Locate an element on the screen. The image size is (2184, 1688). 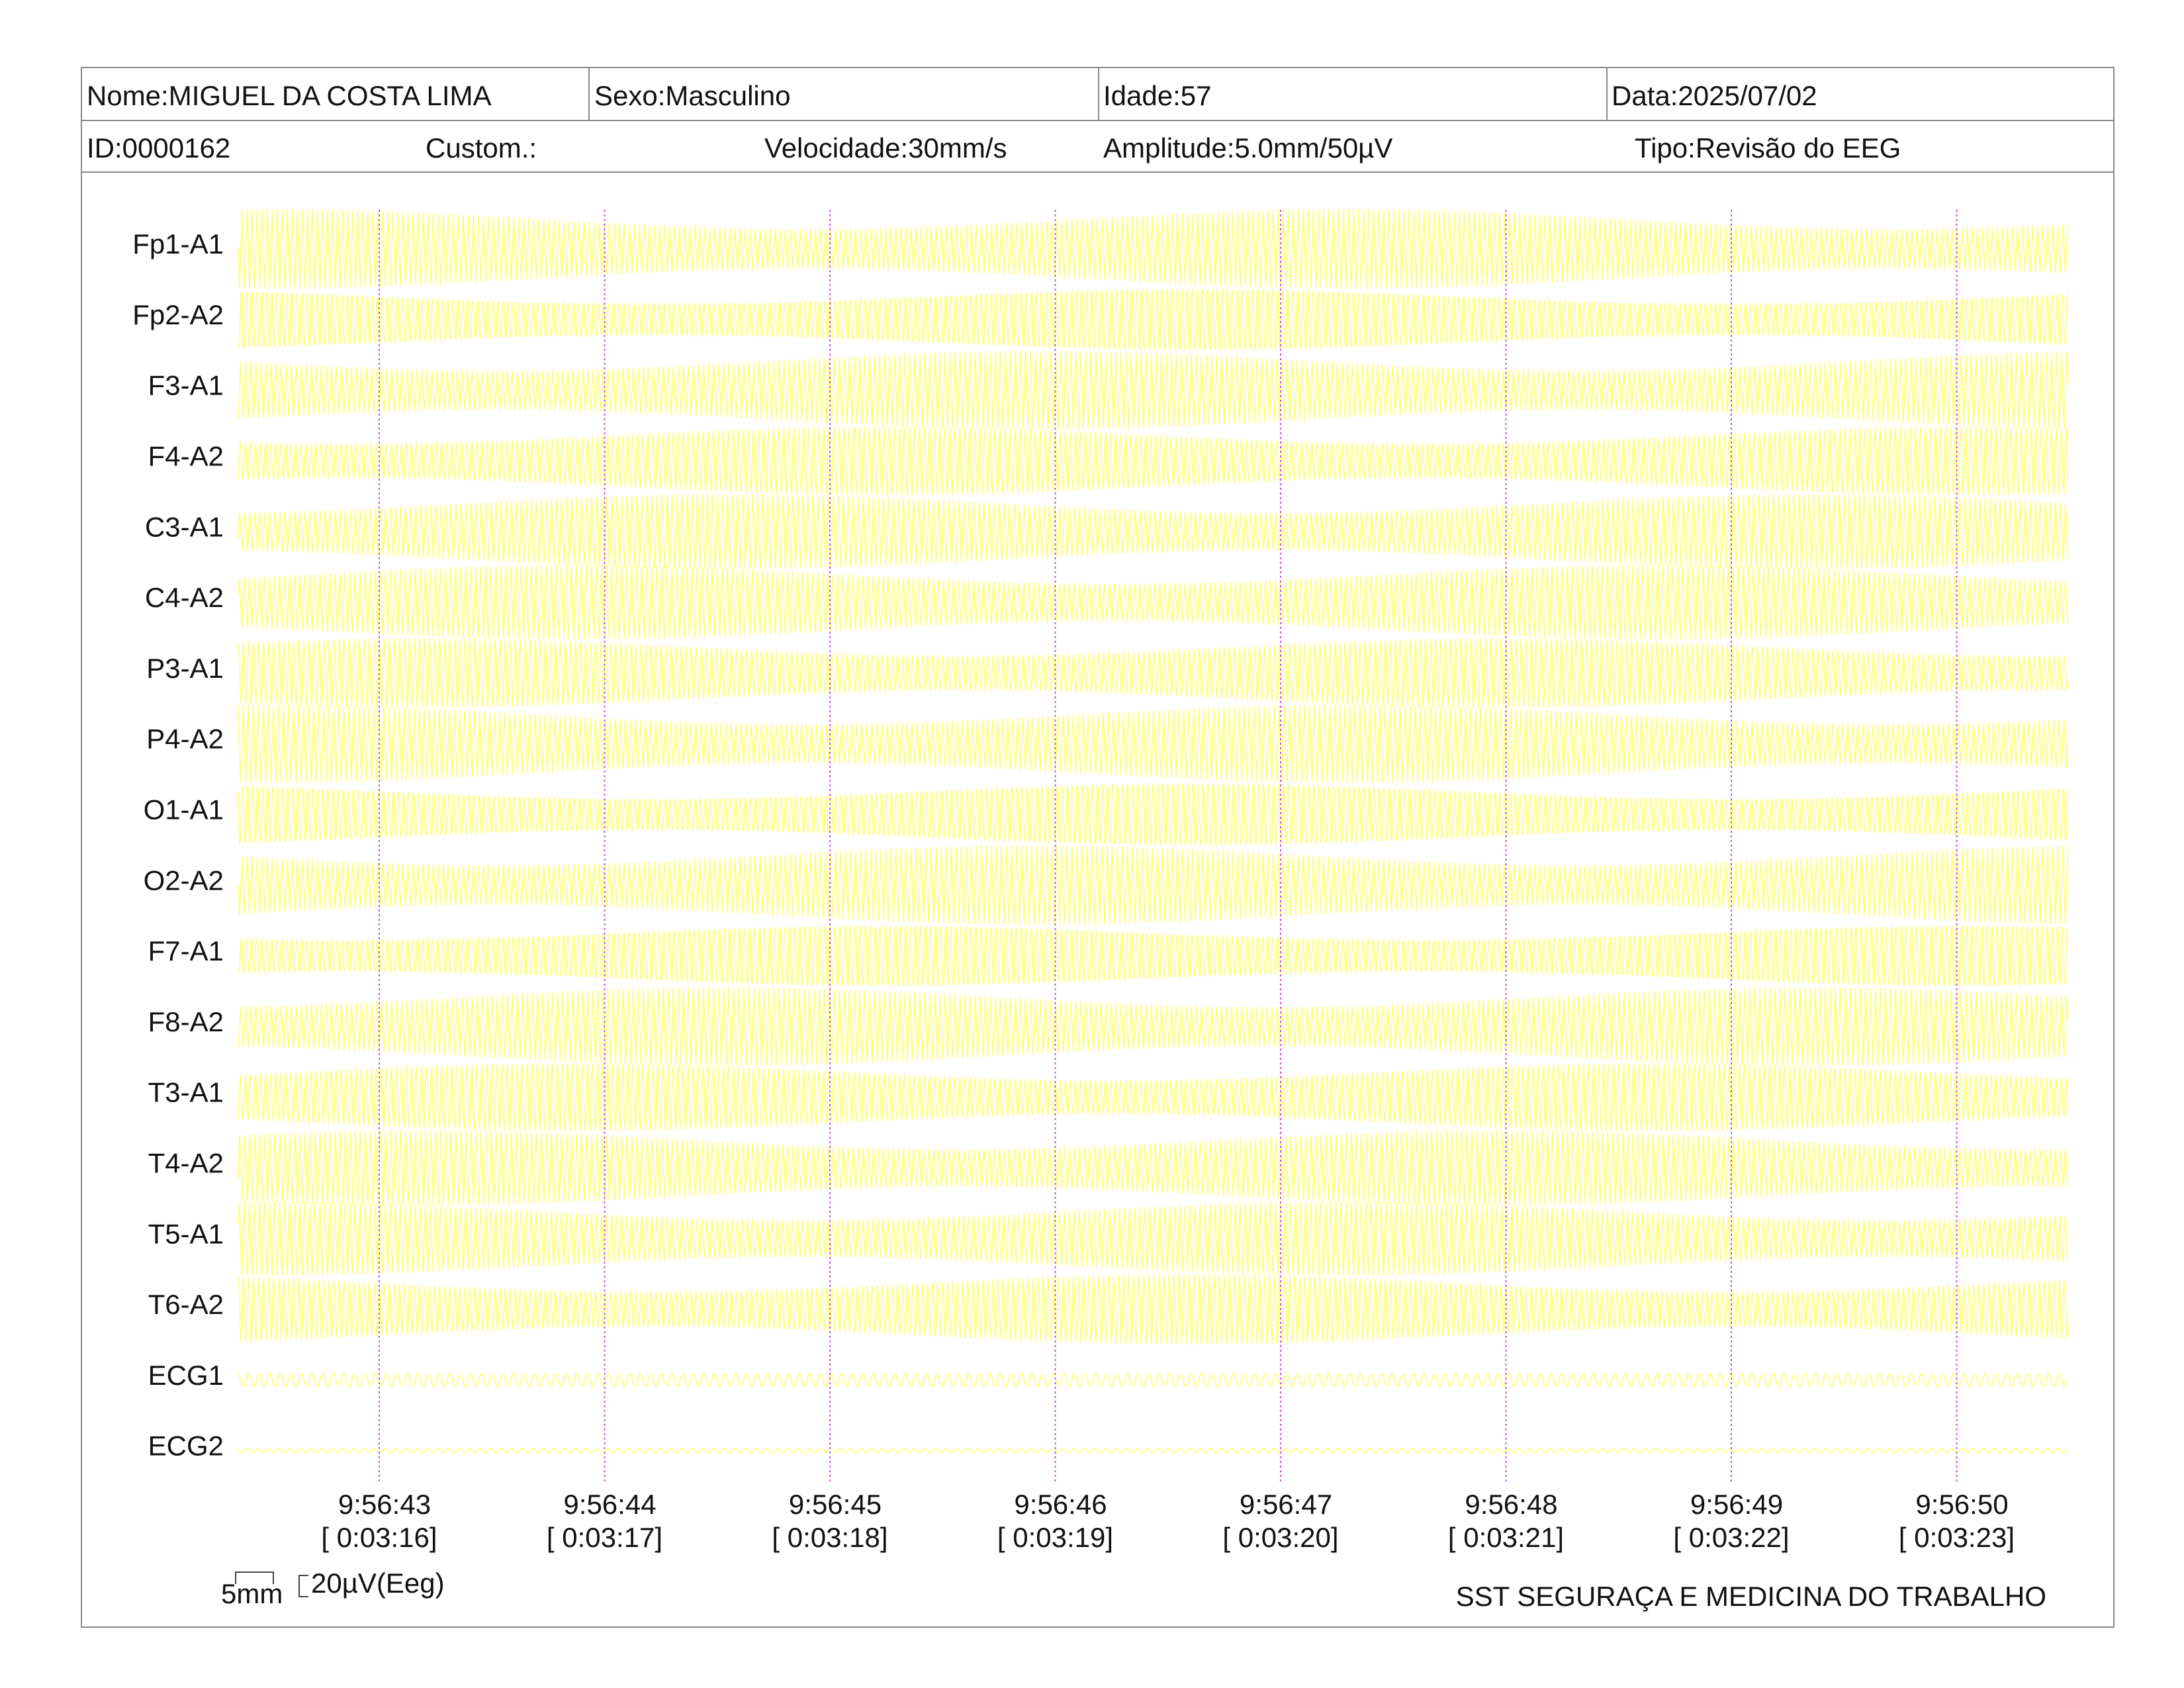
channel-label: F3-A1 is located at coordinates (186, 385).